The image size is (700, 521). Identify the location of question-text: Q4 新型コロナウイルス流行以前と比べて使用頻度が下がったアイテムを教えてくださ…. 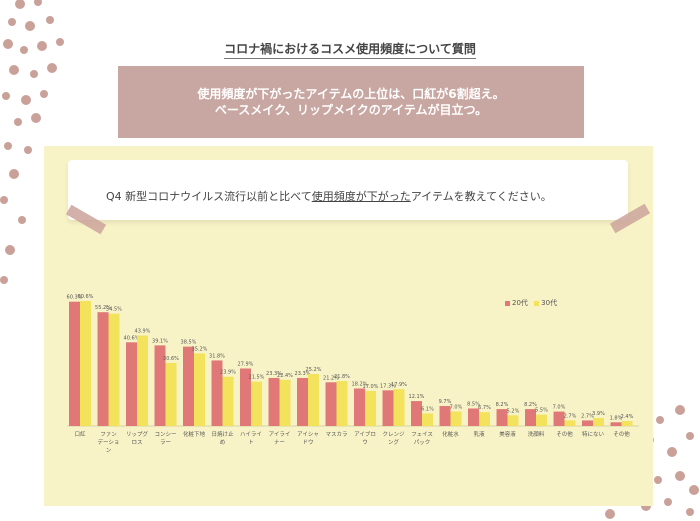
(329, 196).